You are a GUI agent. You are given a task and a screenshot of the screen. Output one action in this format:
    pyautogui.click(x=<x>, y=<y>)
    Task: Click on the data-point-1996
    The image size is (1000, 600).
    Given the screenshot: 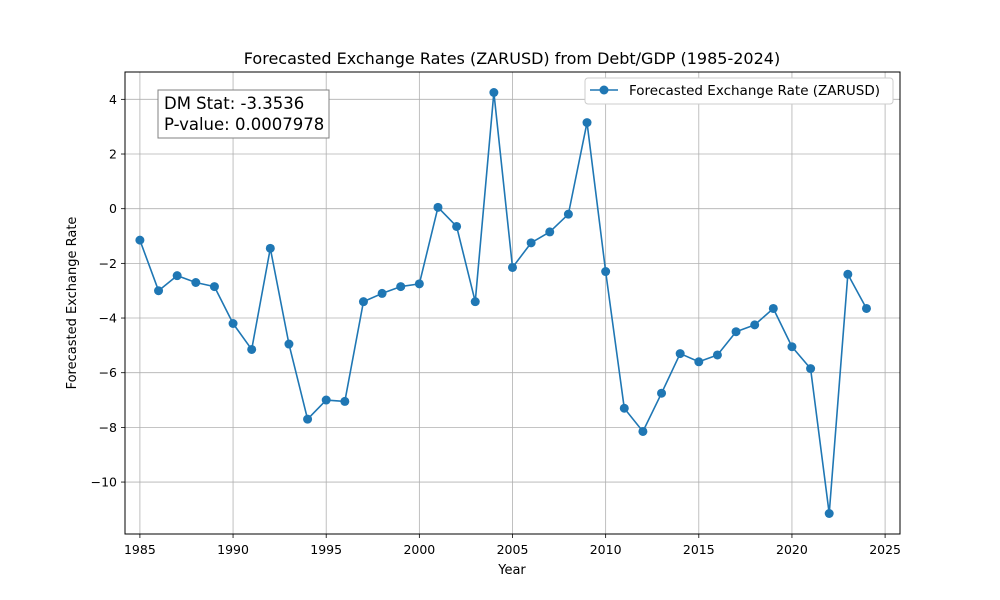 What is the action you would take?
    pyautogui.click(x=345, y=401)
    